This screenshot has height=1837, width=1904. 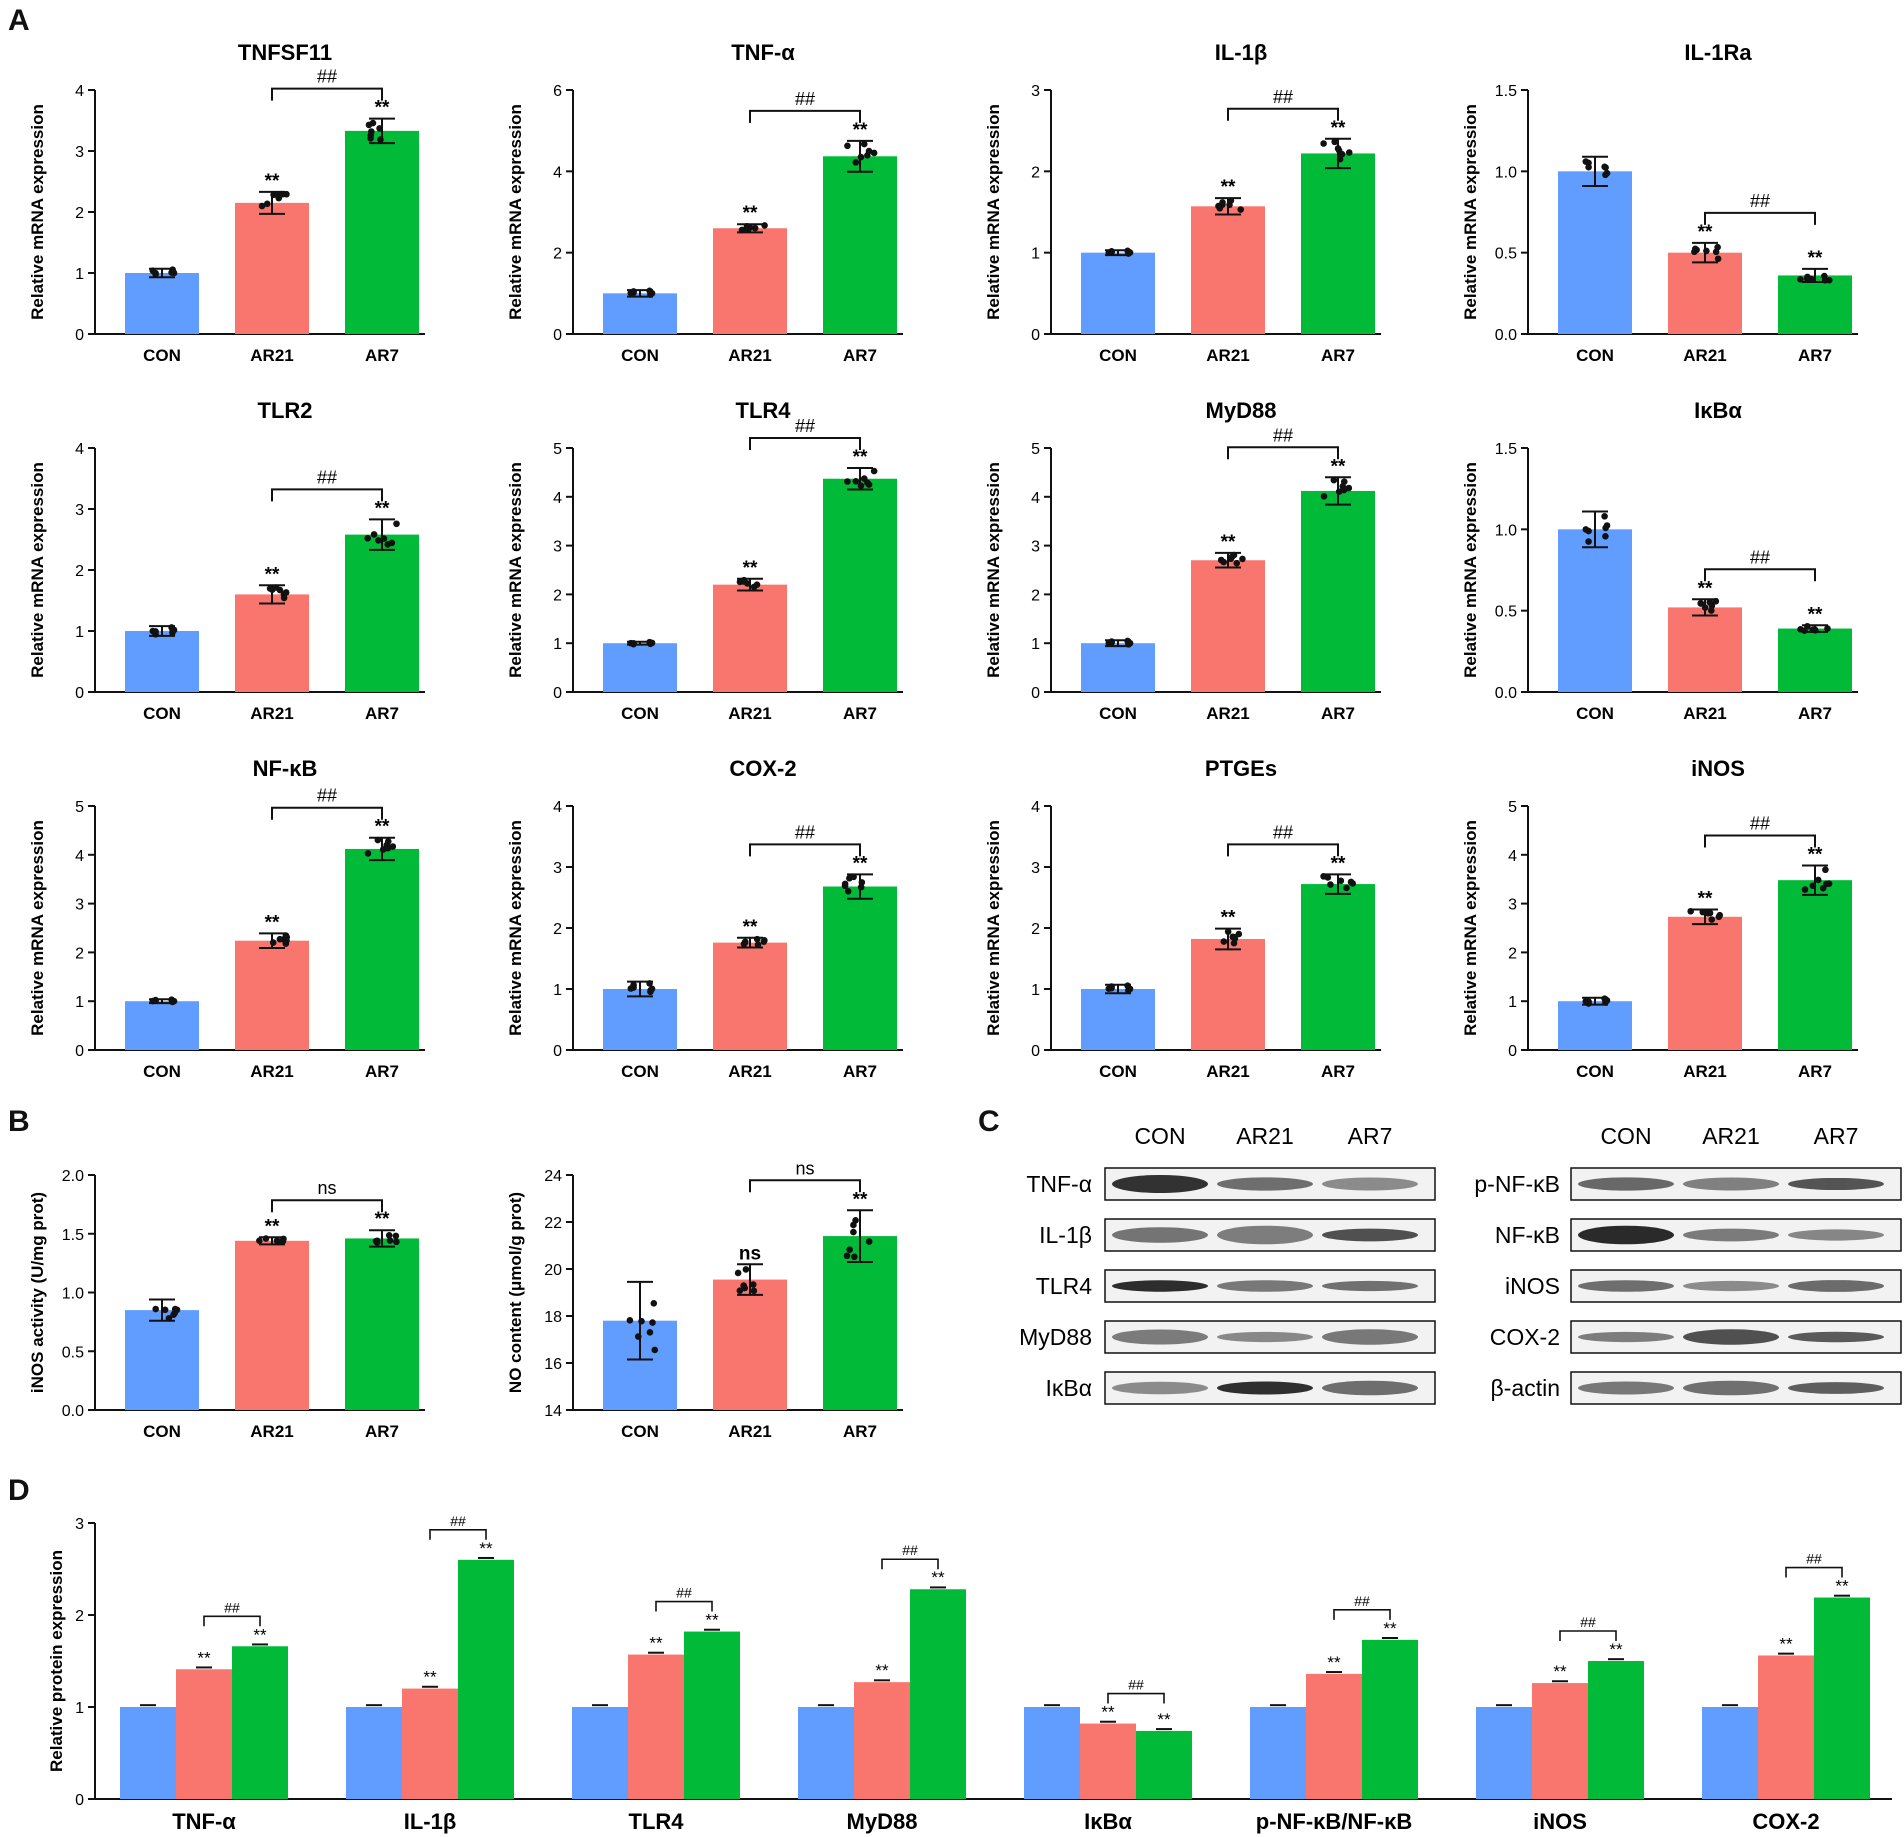 I want to click on y-tick-label: 18, so click(x=553, y=1317).